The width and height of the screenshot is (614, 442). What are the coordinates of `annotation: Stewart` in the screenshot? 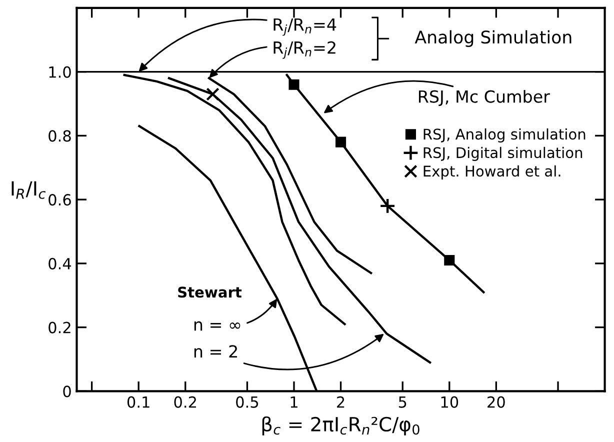 It's located at (210, 292).